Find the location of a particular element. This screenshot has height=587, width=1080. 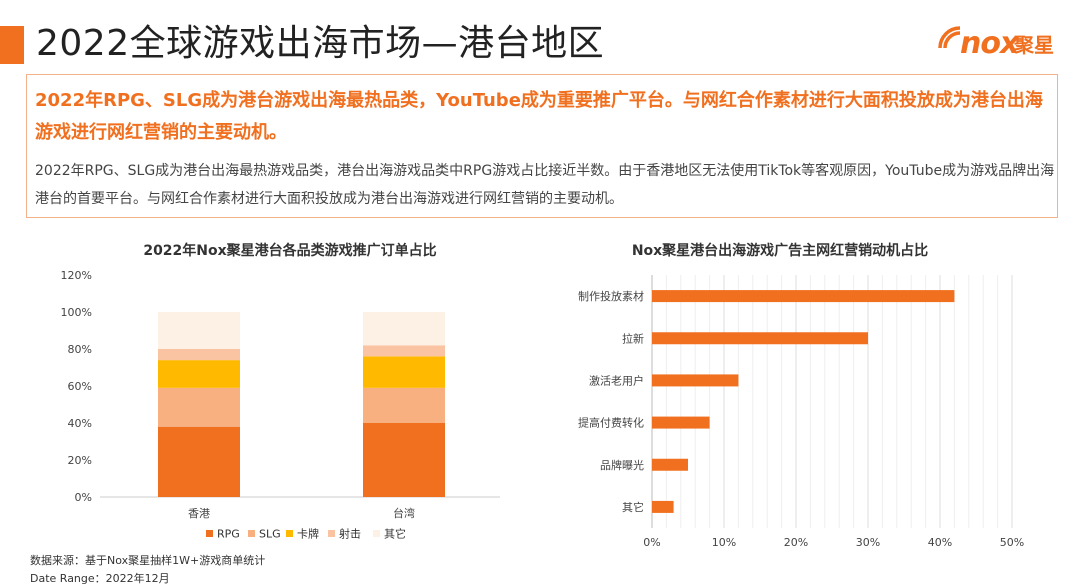

x-tick-label: 40% is located at coordinates (940, 542).